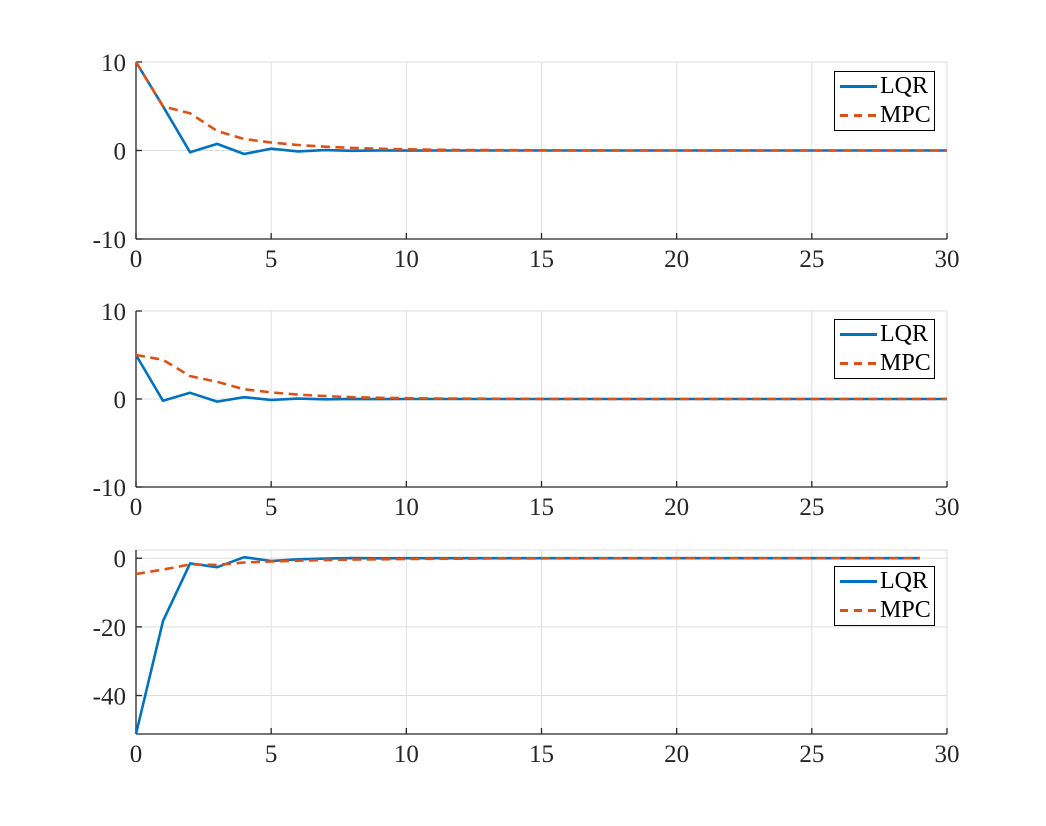  What do you see at coordinates (109, 628) in the screenshot?
I see `y-tick-label: -20` at bounding box center [109, 628].